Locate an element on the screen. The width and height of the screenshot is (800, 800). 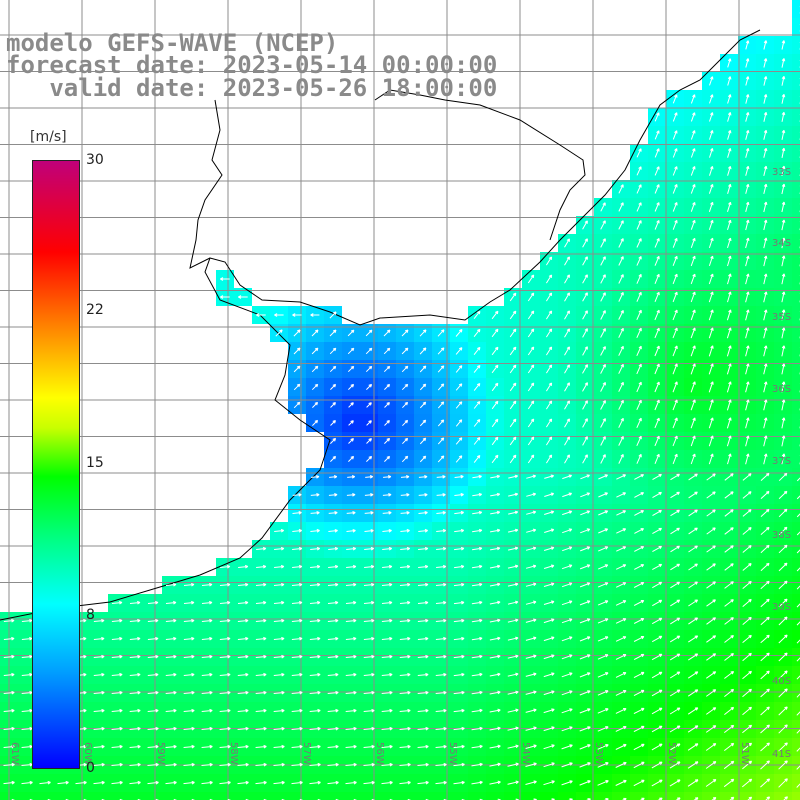
lon-label: 53W is located at coordinates (598, 753).